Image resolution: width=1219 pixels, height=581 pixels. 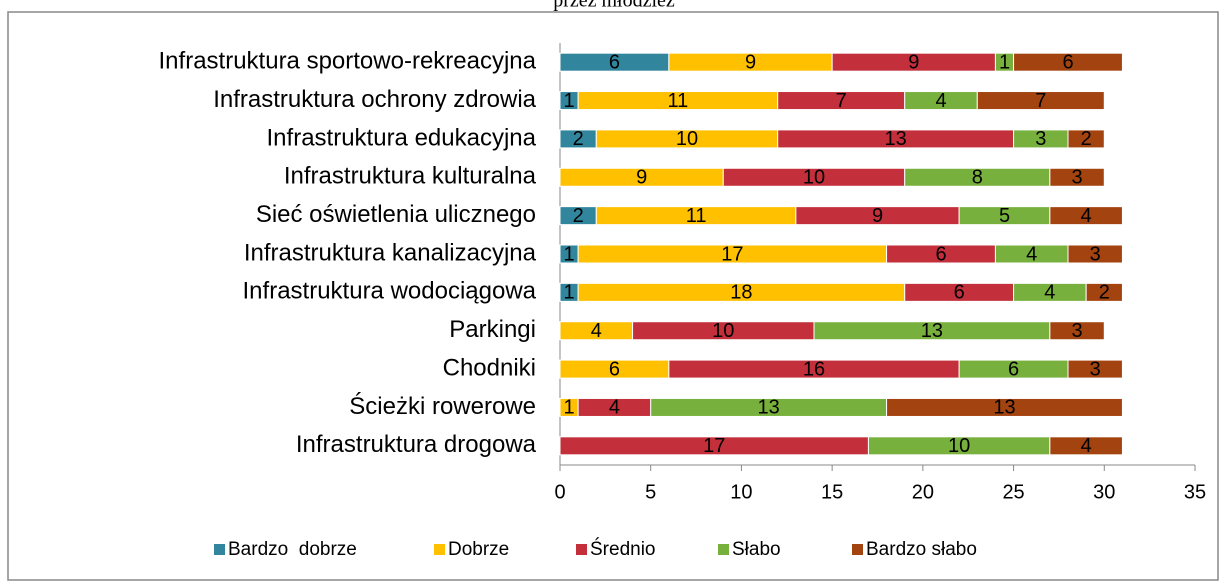 What do you see at coordinates (1013, 492) in the screenshot?
I see `x-tick-label: 25` at bounding box center [1013, 492].